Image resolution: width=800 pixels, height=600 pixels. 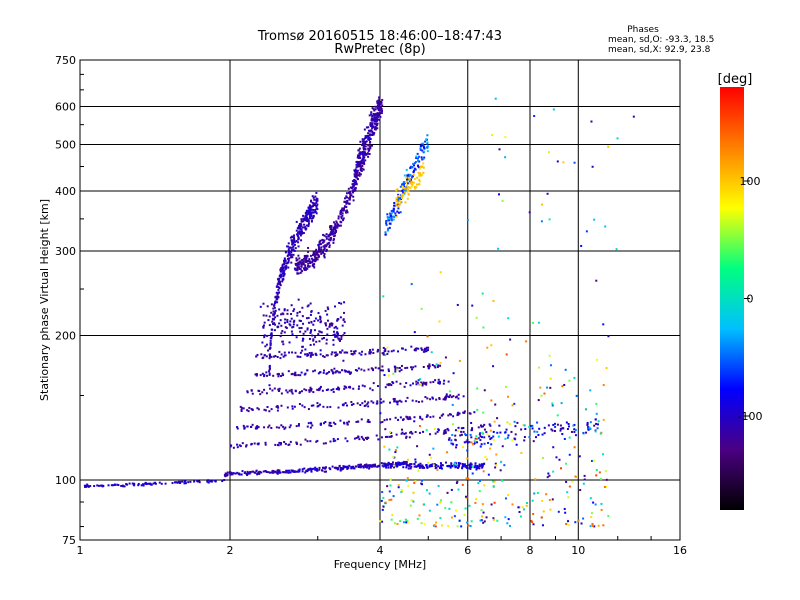 I want to click on colorbar-tick-label: -100, so click(x=750, y=416).